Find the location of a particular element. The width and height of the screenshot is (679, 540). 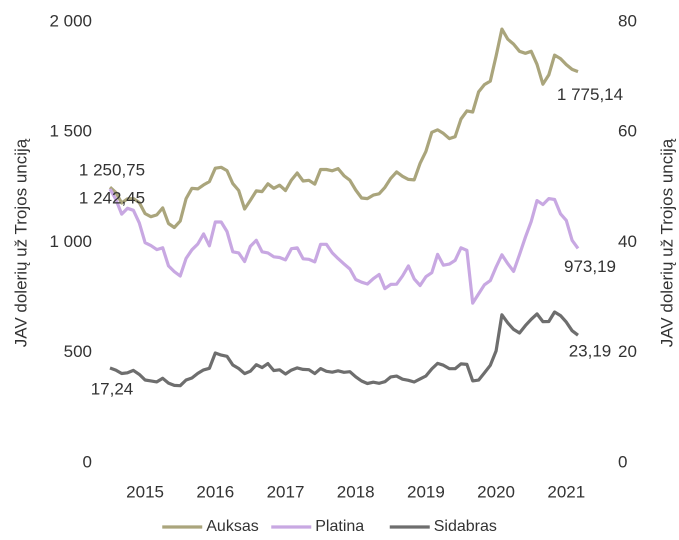

legend-label: Sidabras is located at coordinates (465, 526).